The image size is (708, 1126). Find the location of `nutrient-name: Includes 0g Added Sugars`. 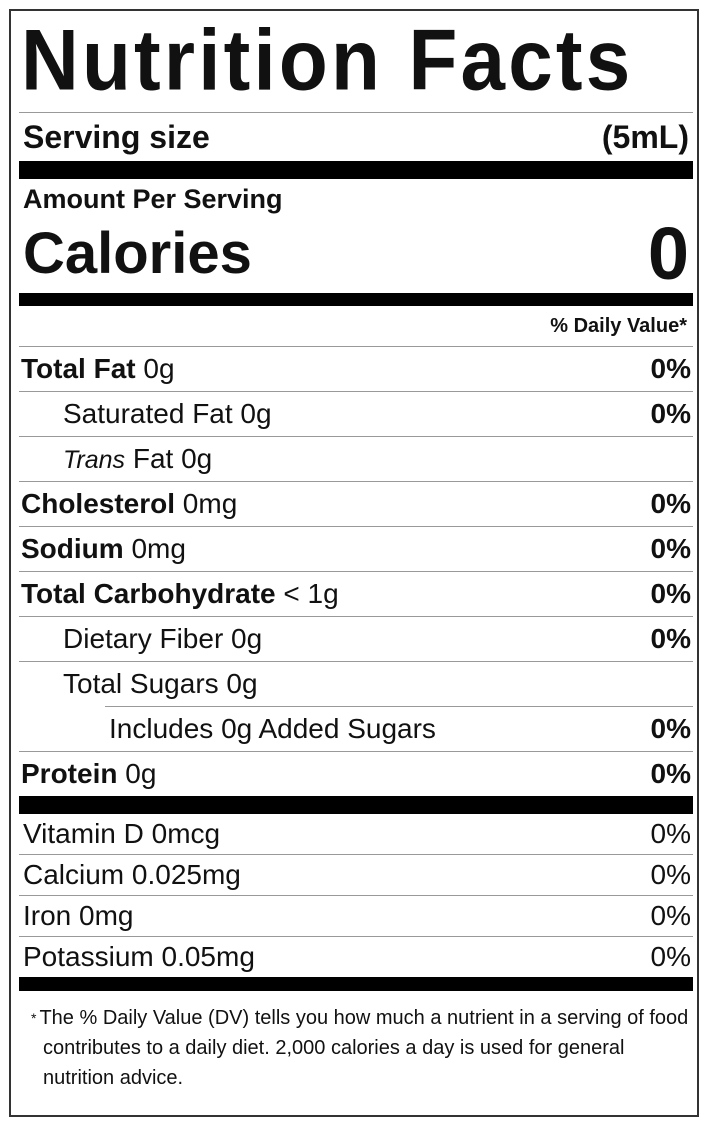

nutrient-name: Includes 0g Added Sugars is located at coordinates (272, 728).